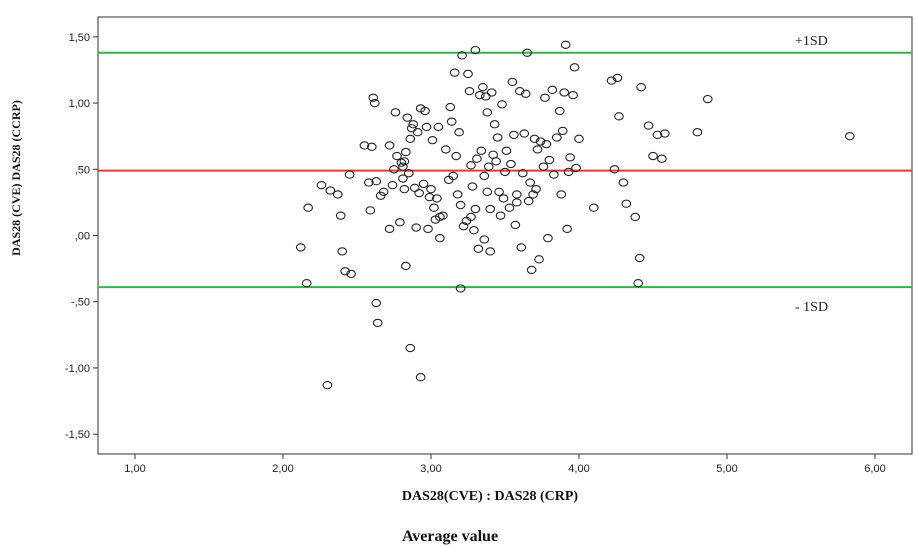  I want to click on x-axis-secondary-label: Average value, so click(450, 536).